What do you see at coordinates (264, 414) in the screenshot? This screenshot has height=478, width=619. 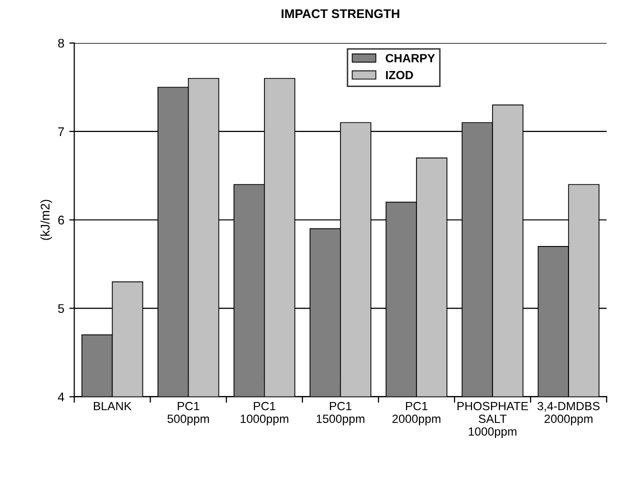 I see `x-tick-label: PC1 1000ppm` at bounding box center [264, 414].